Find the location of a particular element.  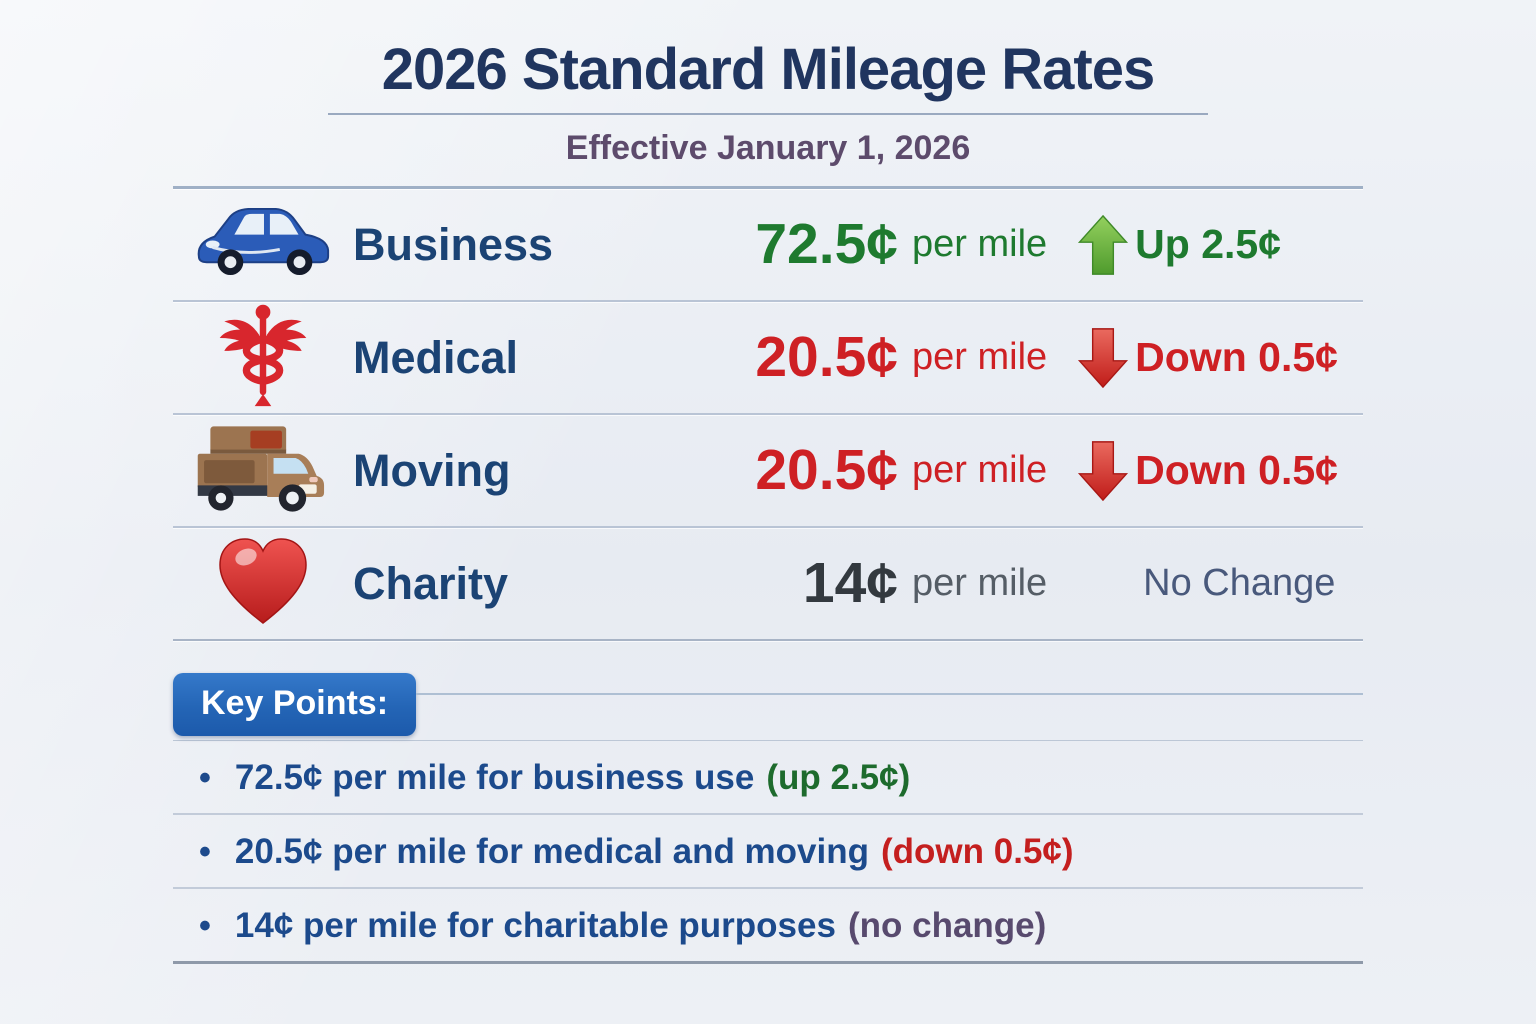

caduceus-icon is located at coordinates (263, 357).